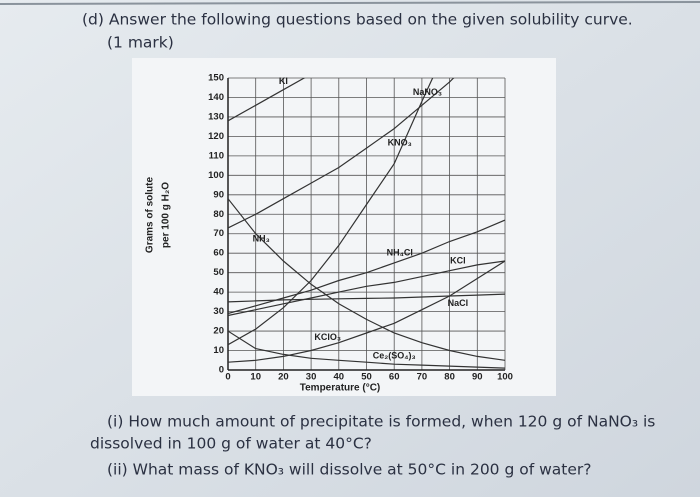 The height and width of the screenshot is (497, 700). Describe the element at coordinates (394, 356) in the screenshot. I see `curve-label: Ce₂(SO₄)₃` at that location.